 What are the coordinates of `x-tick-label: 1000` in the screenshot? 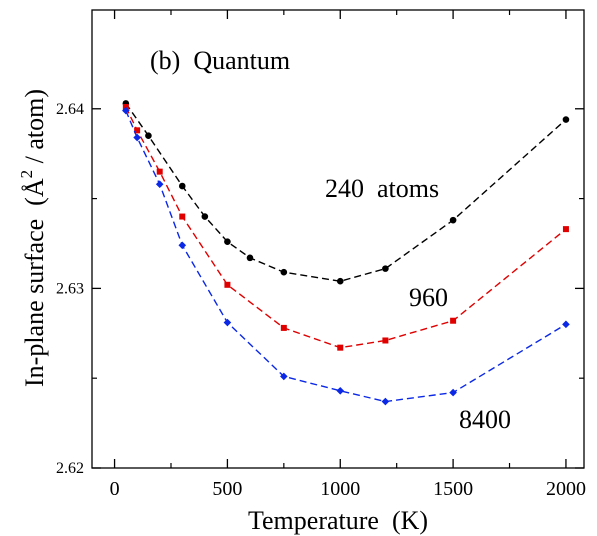 It's located at (340, 489).